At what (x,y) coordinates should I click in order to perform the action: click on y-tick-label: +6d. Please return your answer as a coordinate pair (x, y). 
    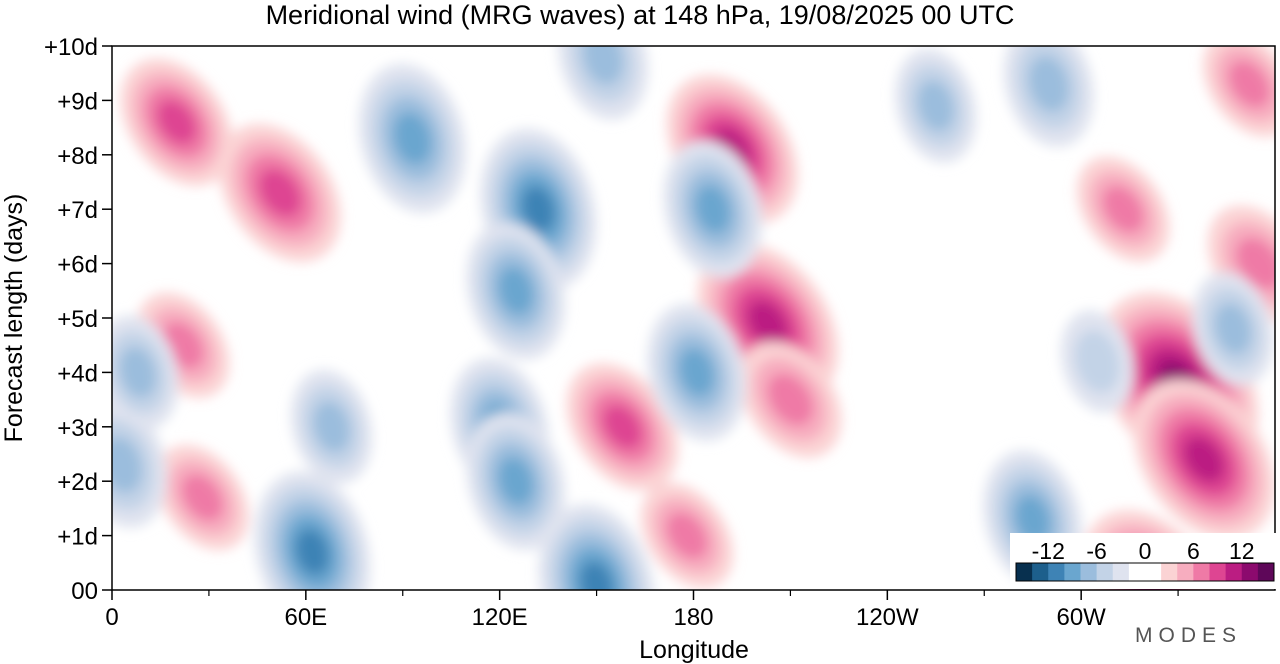
    Looking at the image, I should click on (77, 265).